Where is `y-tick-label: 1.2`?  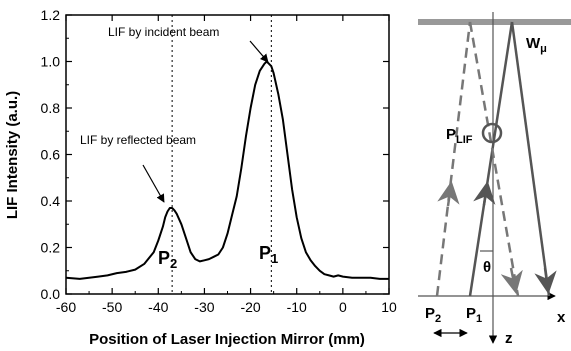 y-tick-label: 1.2 is located at coordinates (51, 15).